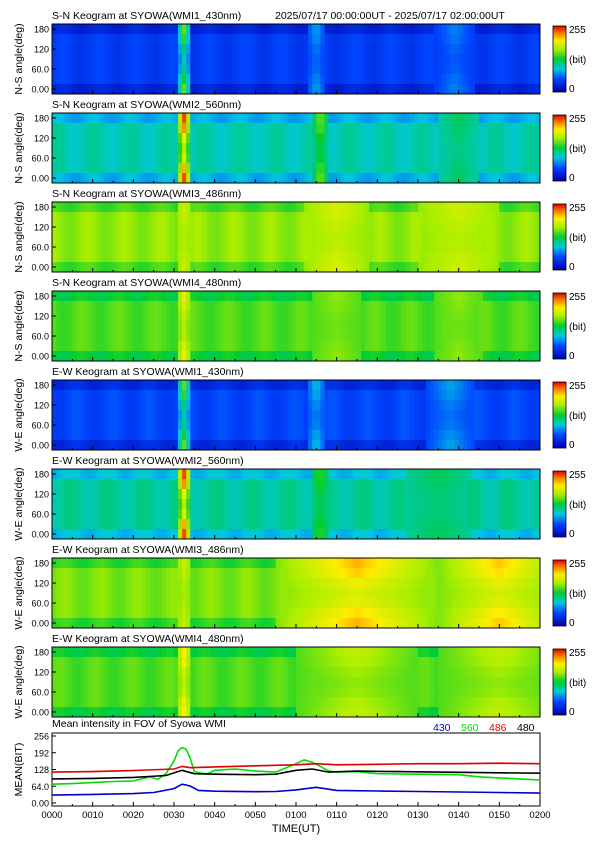 The image size is (595, 842). What do you see at coordinates (577, 208) in the screenshot?
I see `colorbar-max-label: 255` at bounding box center [577, 208].